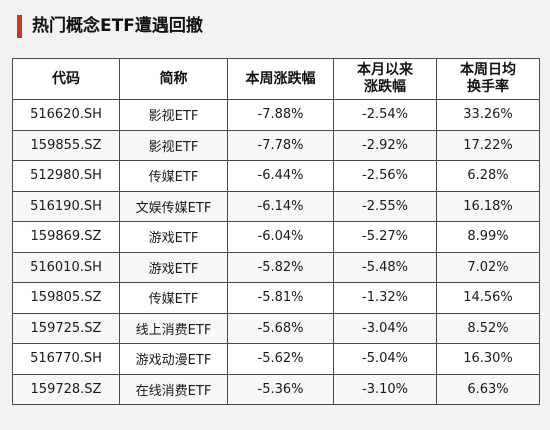  Describe the element at coordinates (385, 115) in the screenshot. I see `cell-month-change: -2.54%` at that location.